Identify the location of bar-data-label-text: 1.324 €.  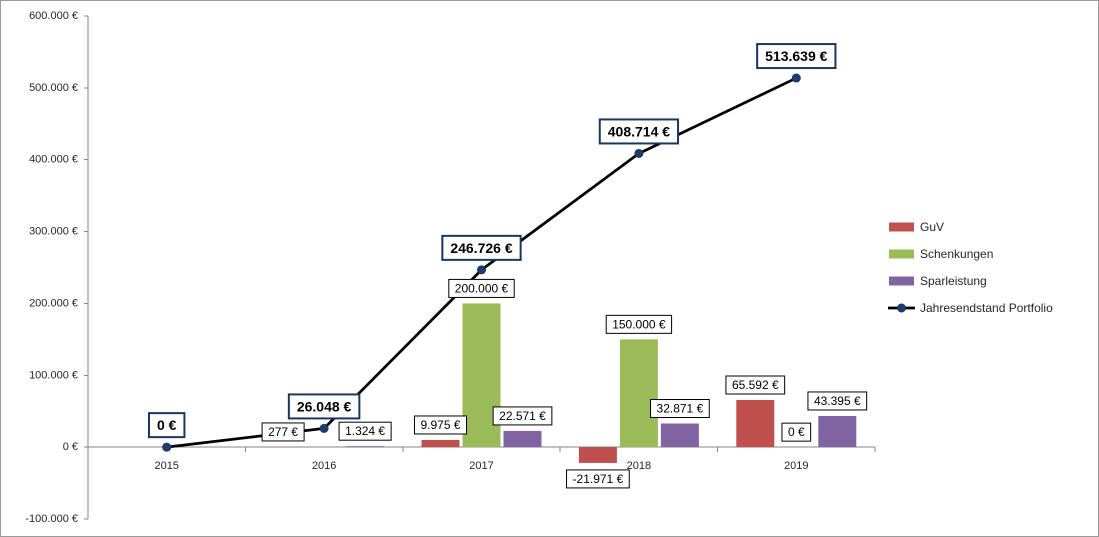
(365, 431).